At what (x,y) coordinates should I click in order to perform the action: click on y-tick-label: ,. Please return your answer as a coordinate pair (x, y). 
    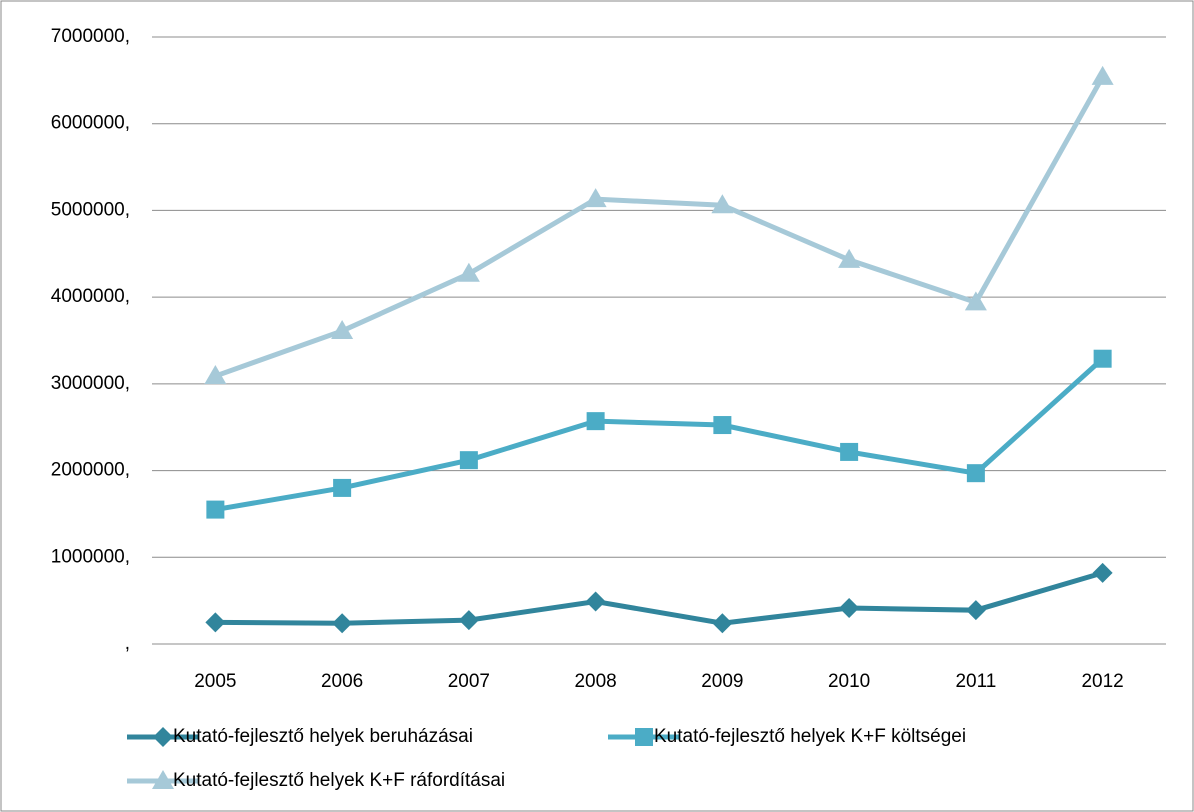
    Looking at the image, I should click on (127, 643).